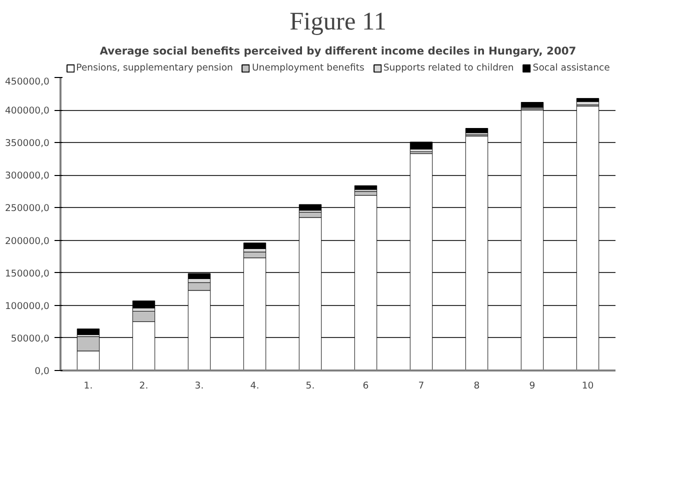 The height and width of the screenshot is (493, 688). I want to click on legend-label: Supports related to children, so click(448, 68).